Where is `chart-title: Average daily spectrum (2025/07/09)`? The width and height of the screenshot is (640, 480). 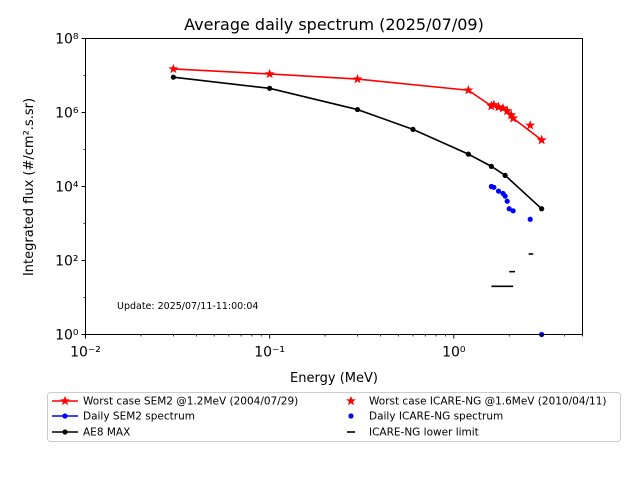
chart-title: Average daily spectrum (2025/07/09) is located at coordinates (334, 24).